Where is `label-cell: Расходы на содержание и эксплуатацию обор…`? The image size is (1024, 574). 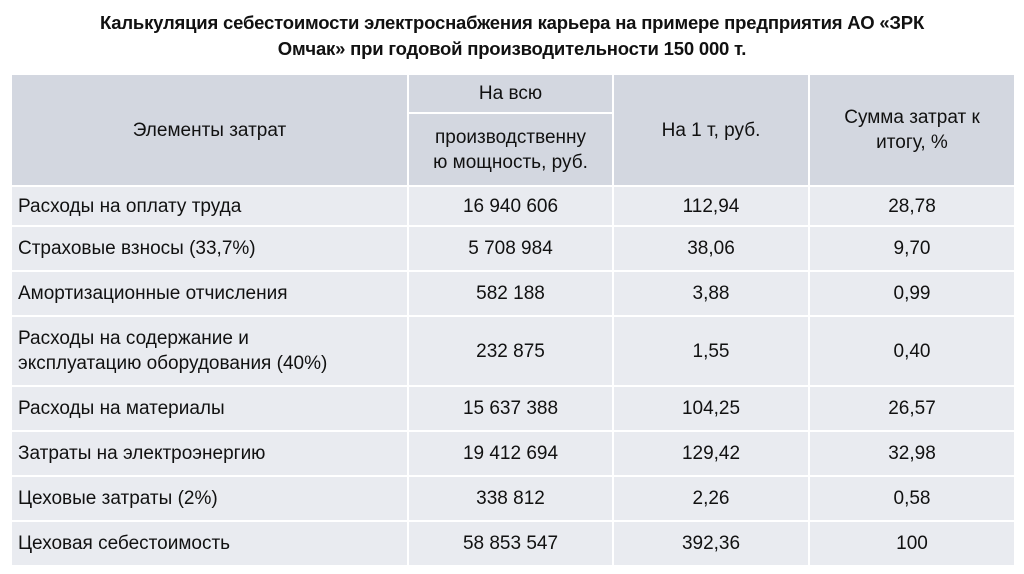
label-cell: Расходы на содержание и эксплуатацию обор… is located at coordinates (209, 351).